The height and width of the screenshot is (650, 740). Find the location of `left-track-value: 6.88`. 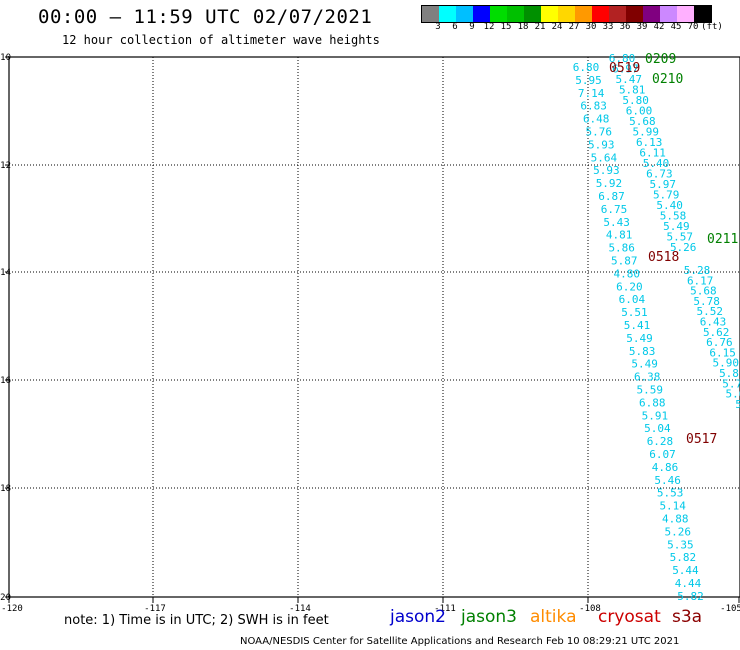

left-track-value: 6.88 is located at coordinates (652, 402).